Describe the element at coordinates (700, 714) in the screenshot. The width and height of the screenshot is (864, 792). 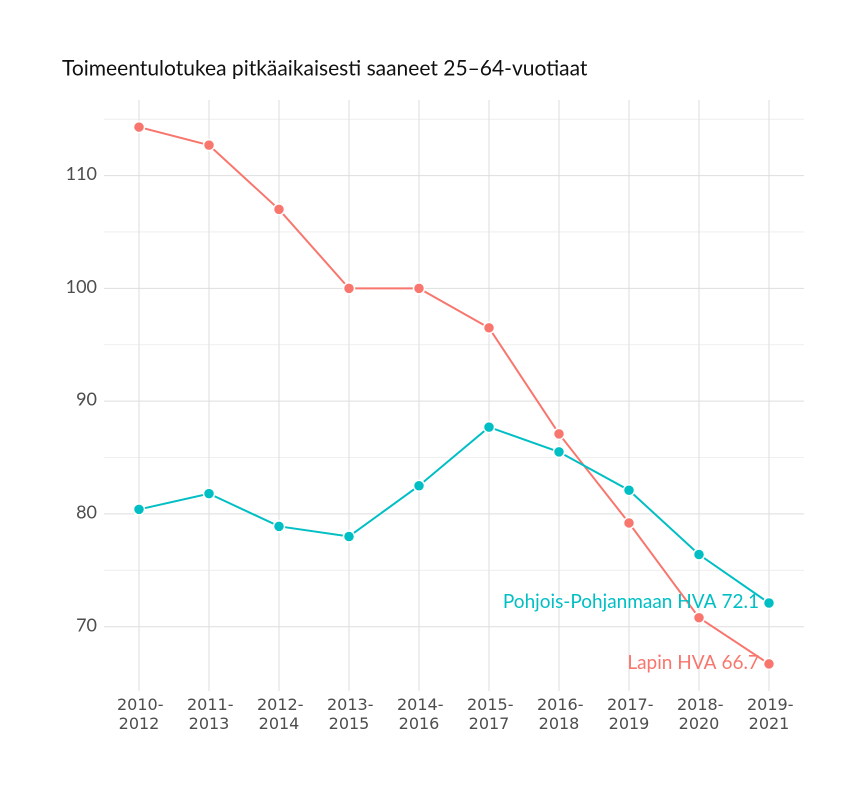
I see `x-tick-label: 2018-2020` at that location.